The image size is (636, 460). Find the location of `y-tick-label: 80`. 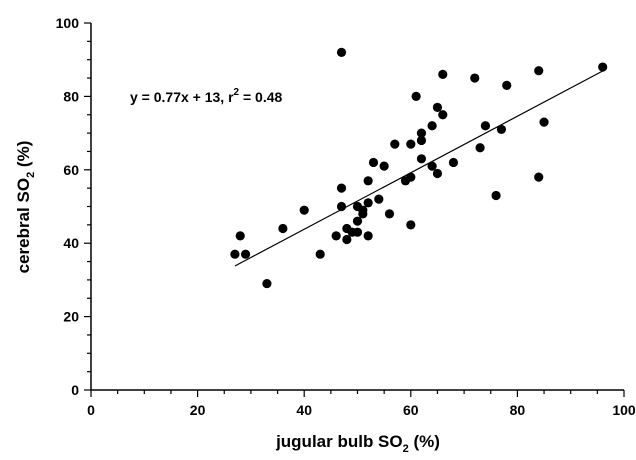

y-tick-label: 80 is located at coordinates (71, 96).